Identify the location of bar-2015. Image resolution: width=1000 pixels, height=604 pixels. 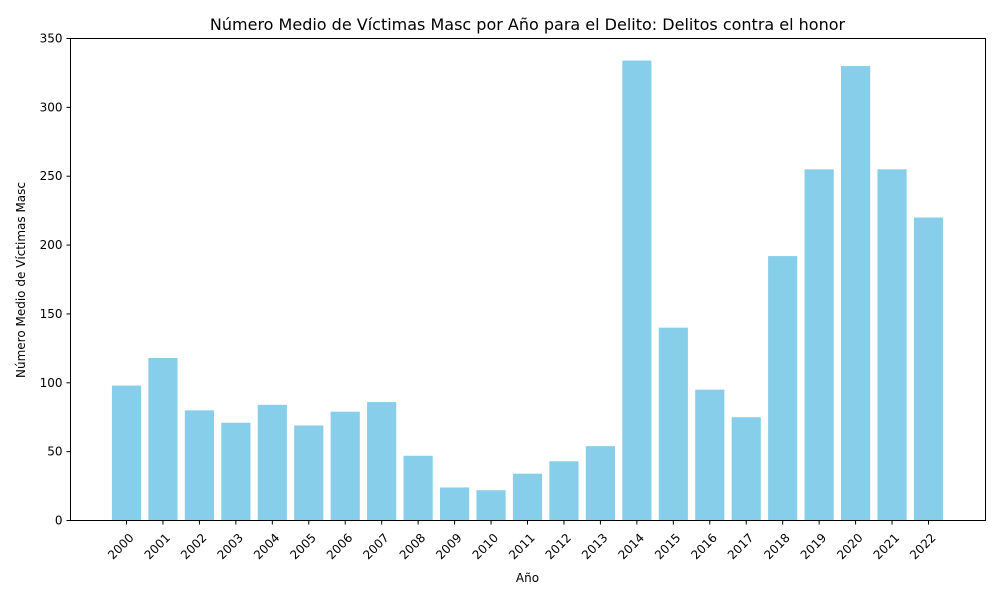
(673, 424).